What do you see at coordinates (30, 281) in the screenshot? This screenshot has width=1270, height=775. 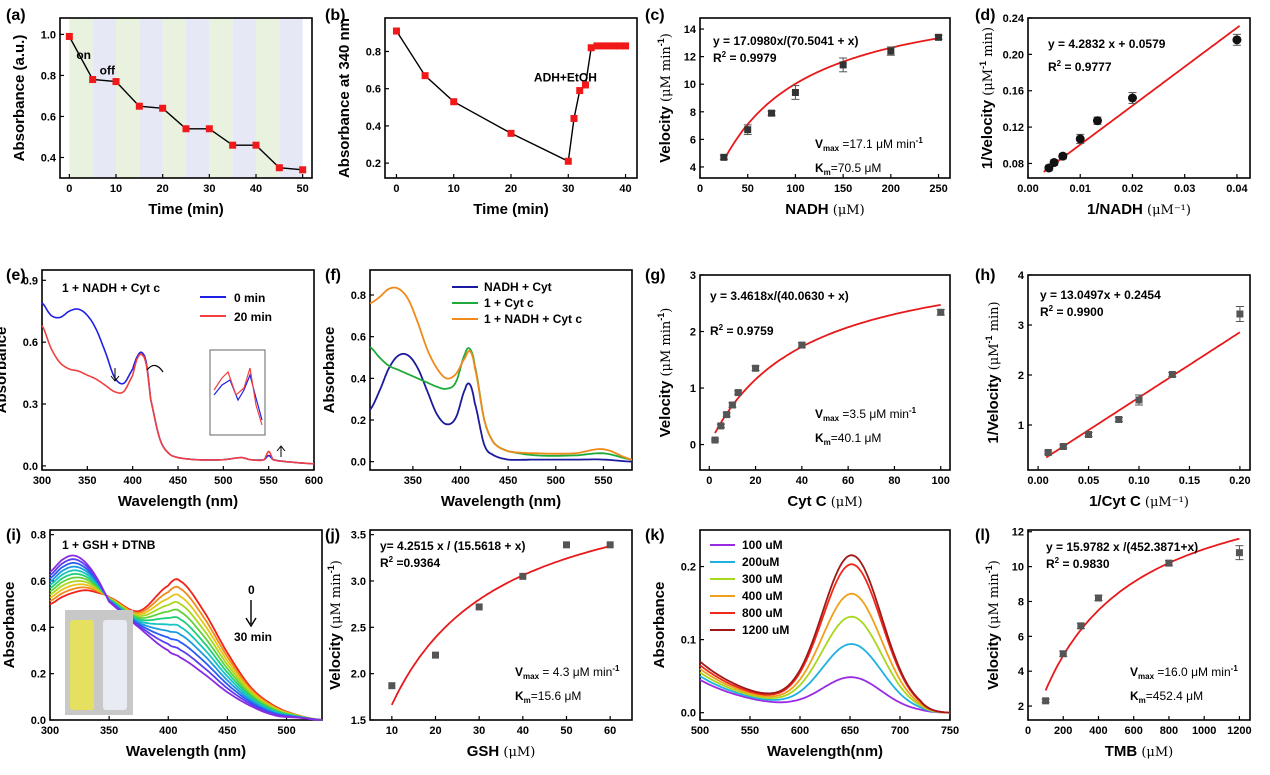 I see `y-tick-label: 0.9` at bounding box center [30, 281].